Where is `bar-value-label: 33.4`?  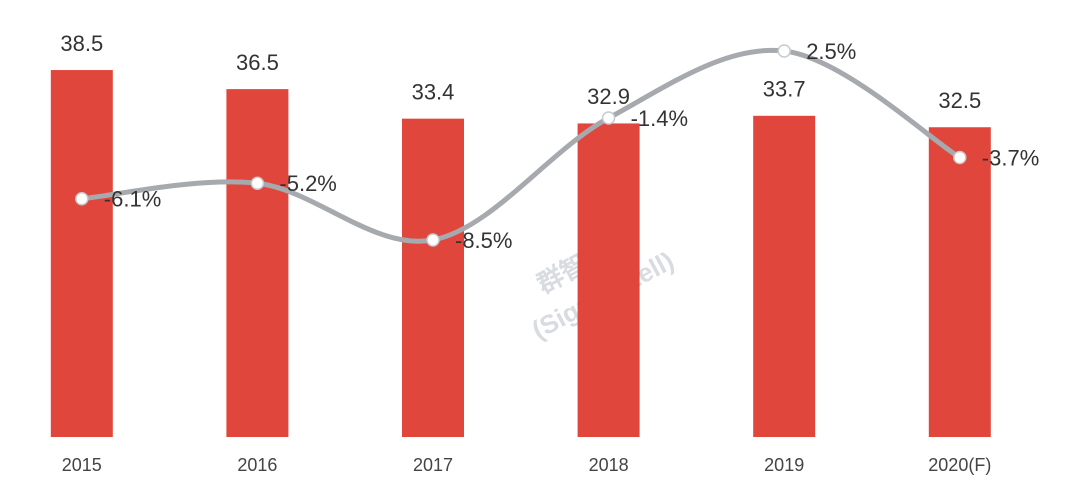
bar-value-label: 33.4 is located at coordinates (433, 91).